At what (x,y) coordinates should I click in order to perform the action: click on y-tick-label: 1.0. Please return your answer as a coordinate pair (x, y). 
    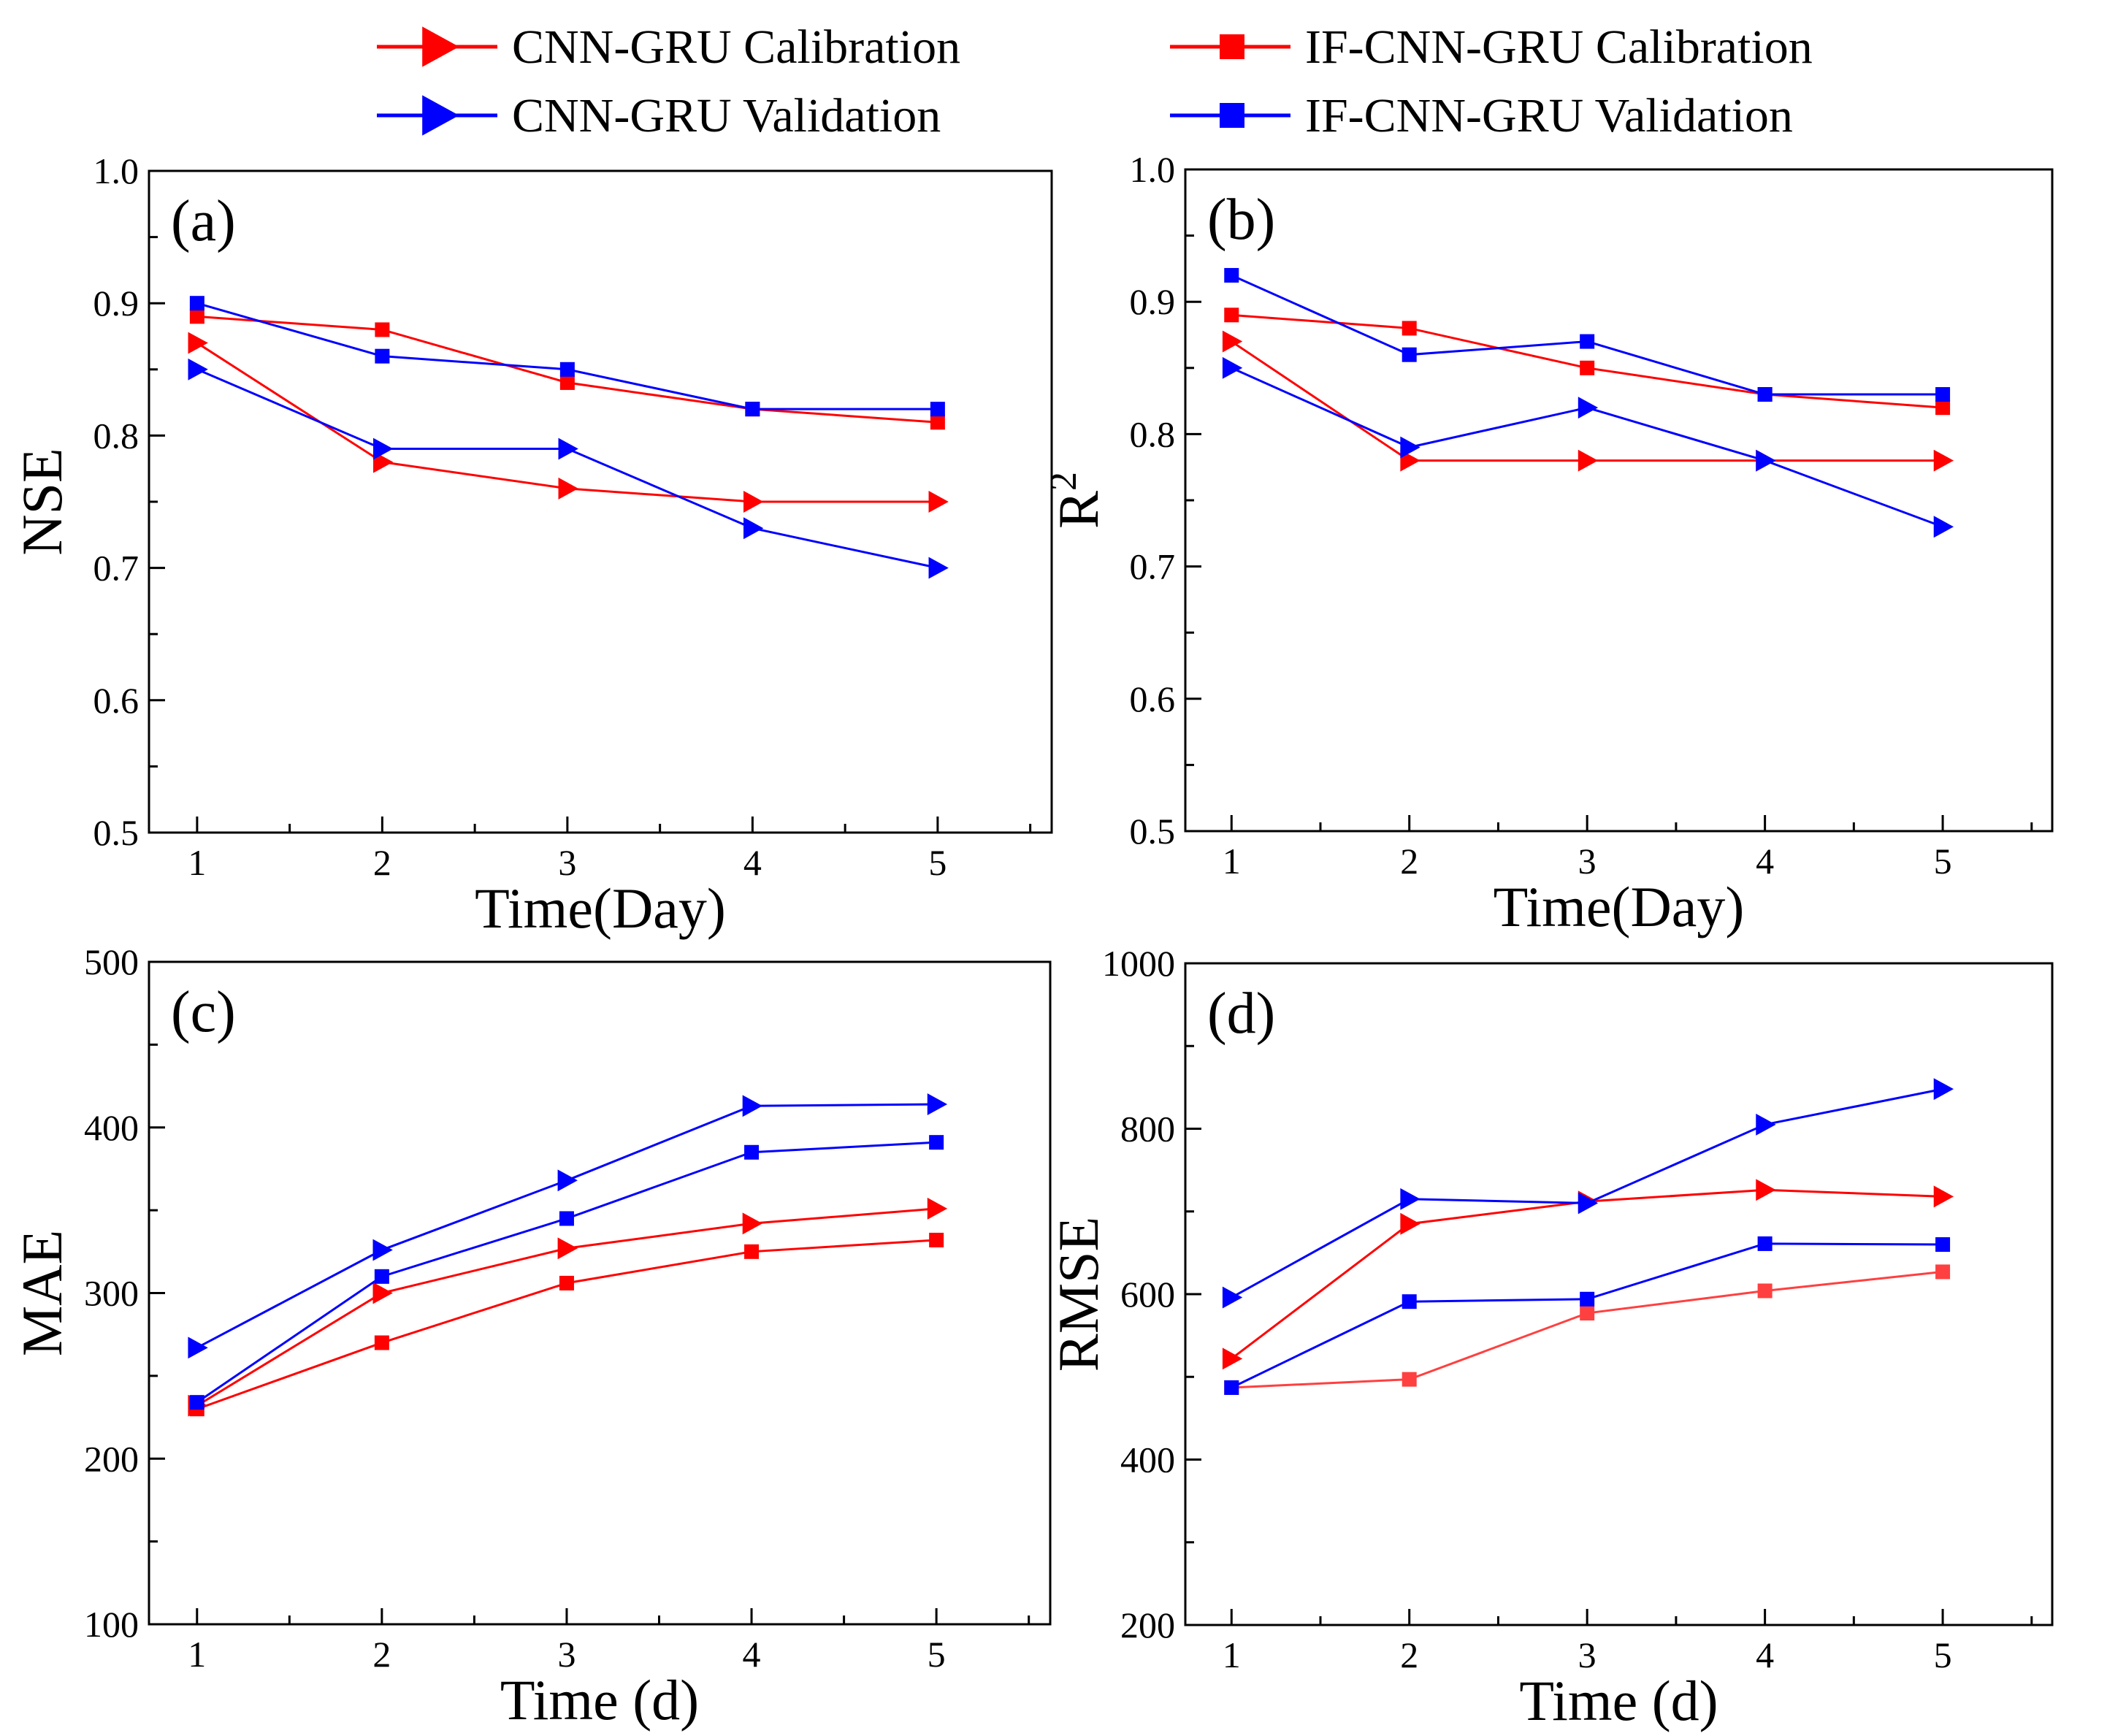
    Looking at the image, I should click on (1153, 169).